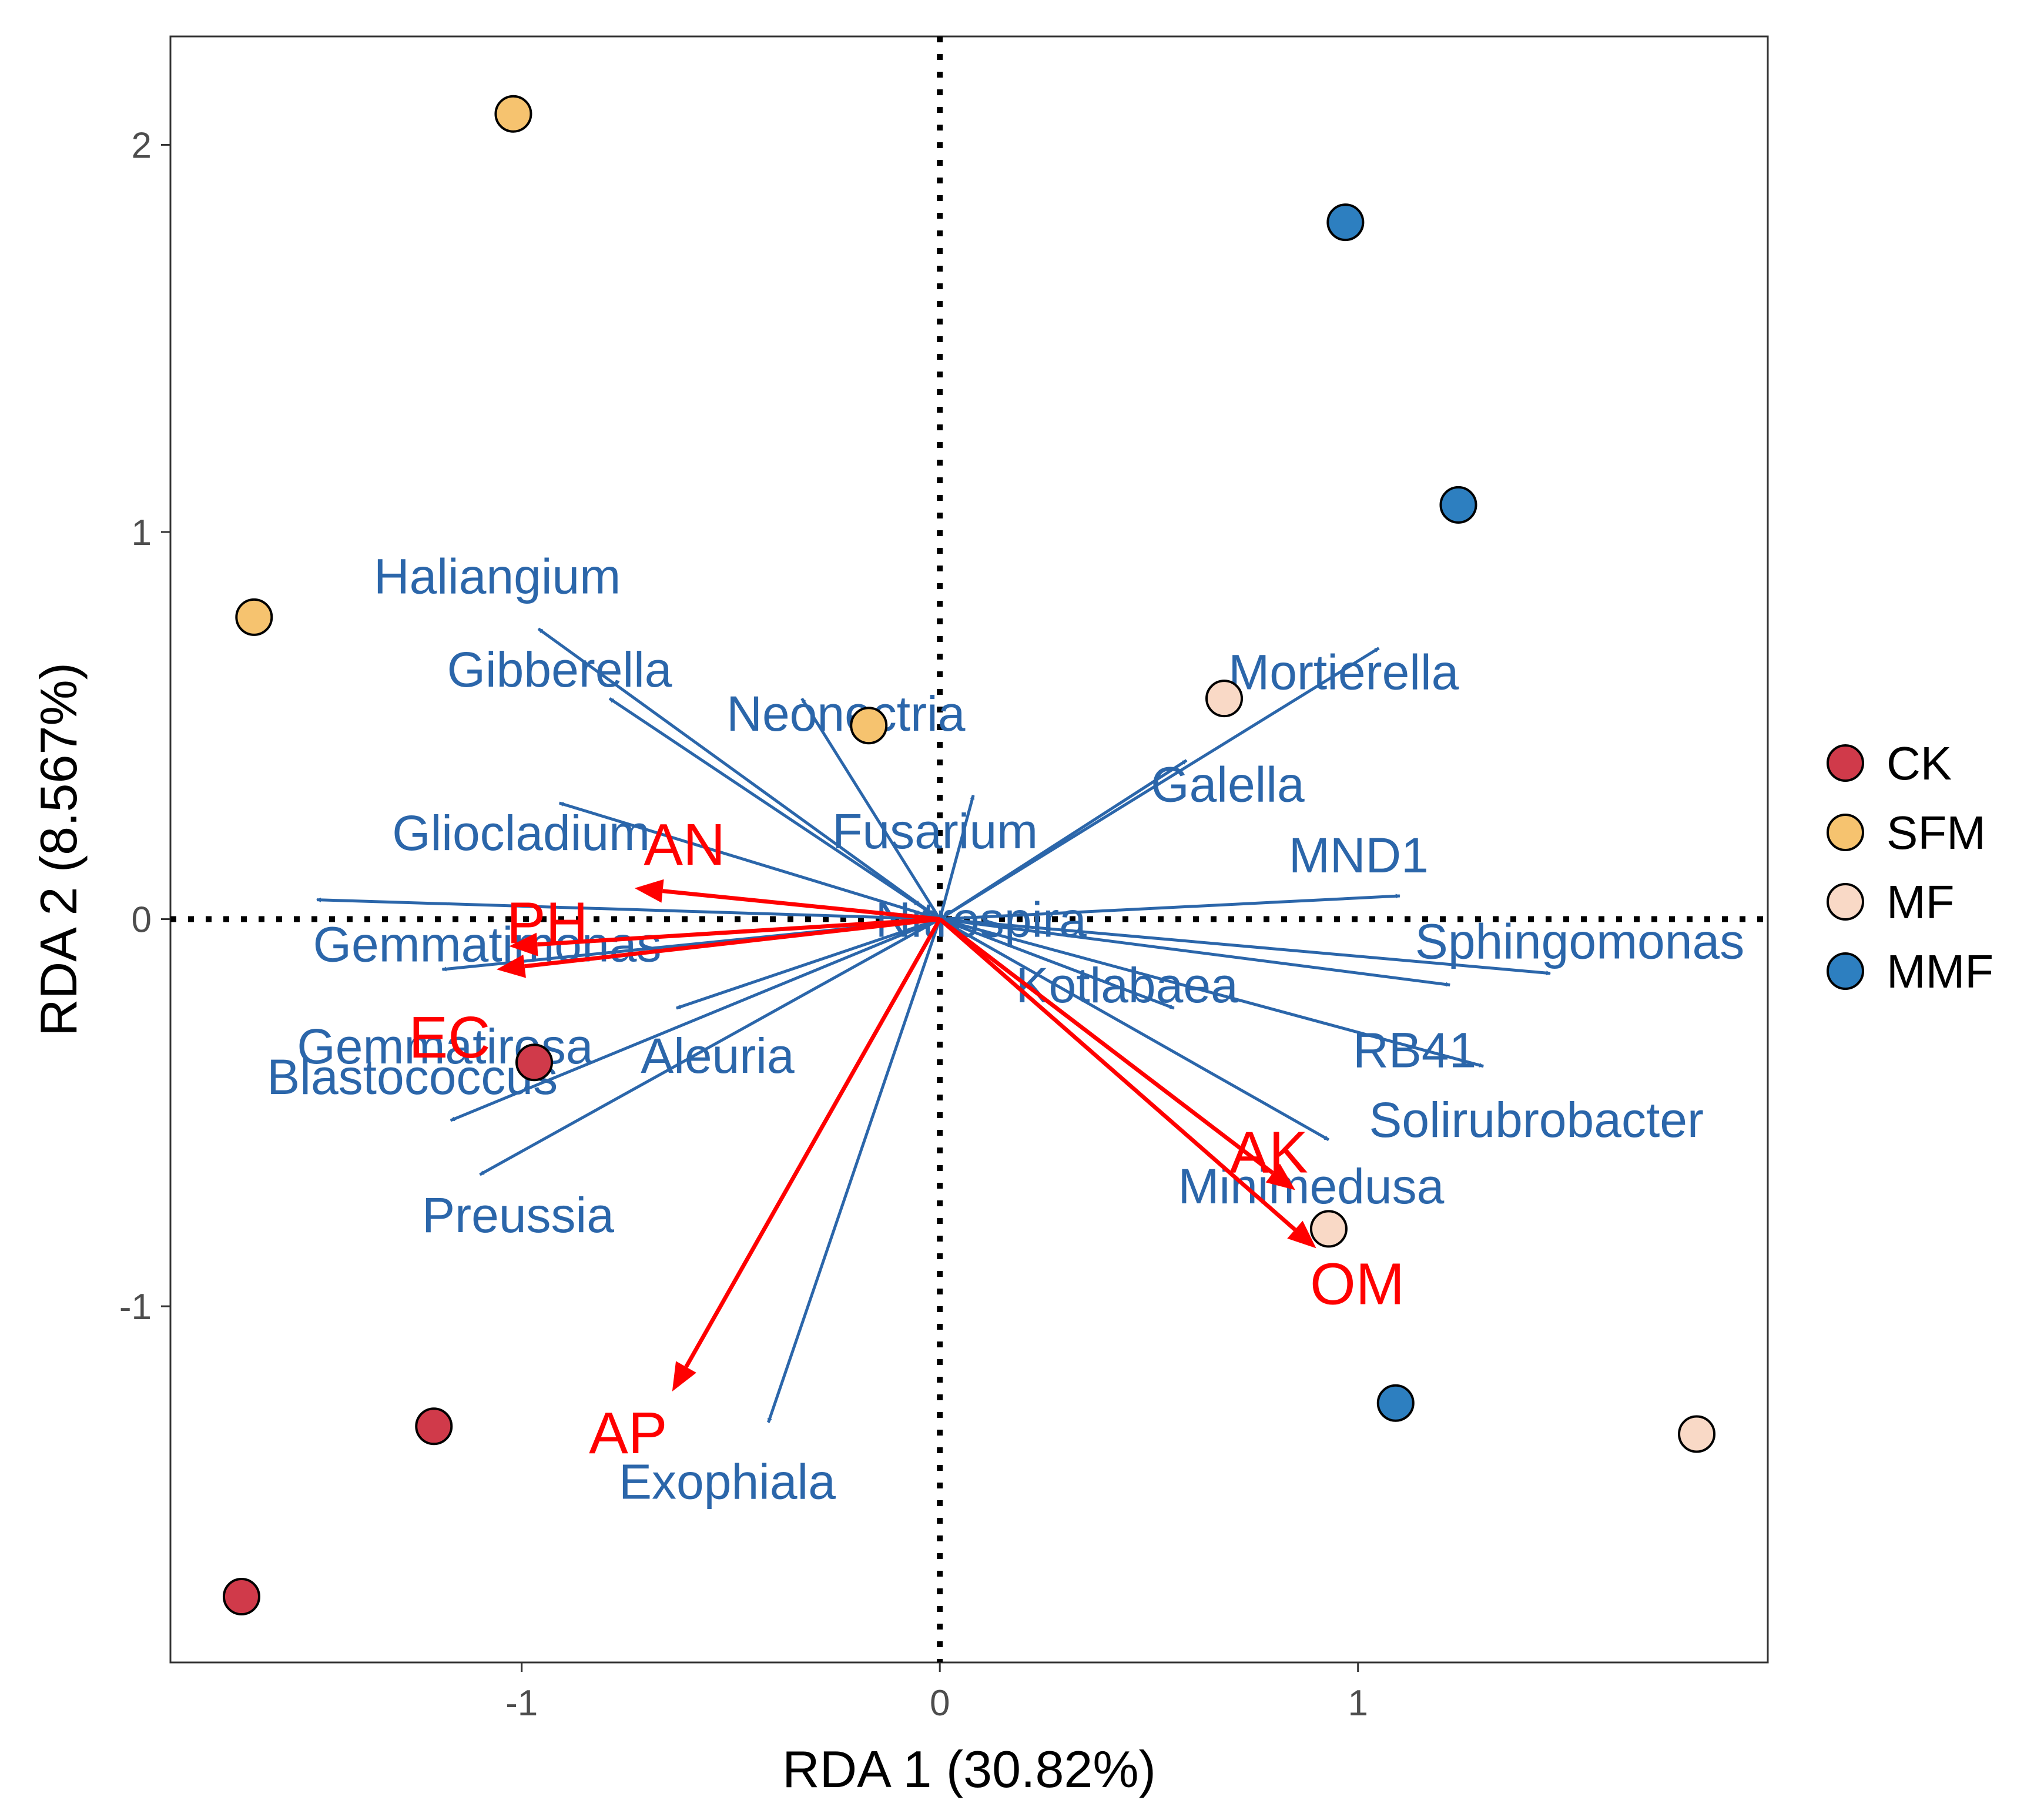 Image resolution: width=2044 pixels, height=1810 pixels. I want to click on species-label: MND1, so click(1359, 855).